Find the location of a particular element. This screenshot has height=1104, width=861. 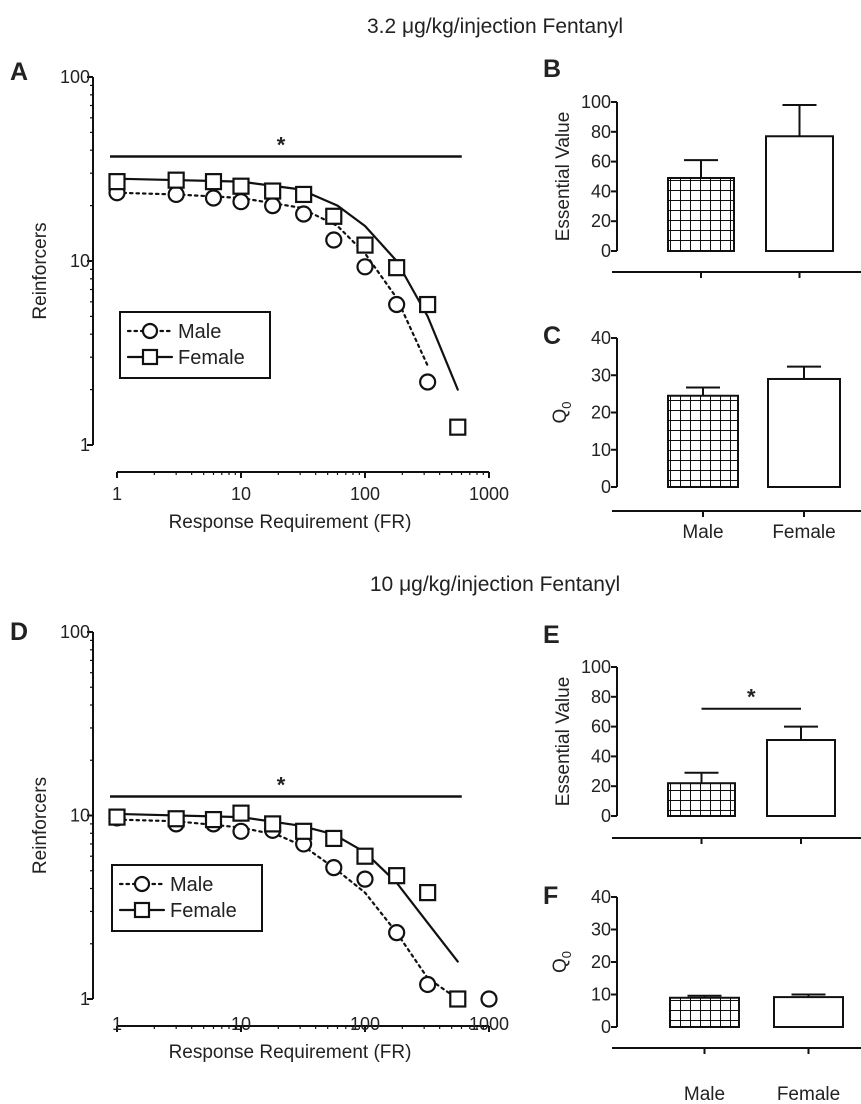

section-title-bottom: 10 μg/kg/injection Fentanyl is located at coordinates (495, 584).